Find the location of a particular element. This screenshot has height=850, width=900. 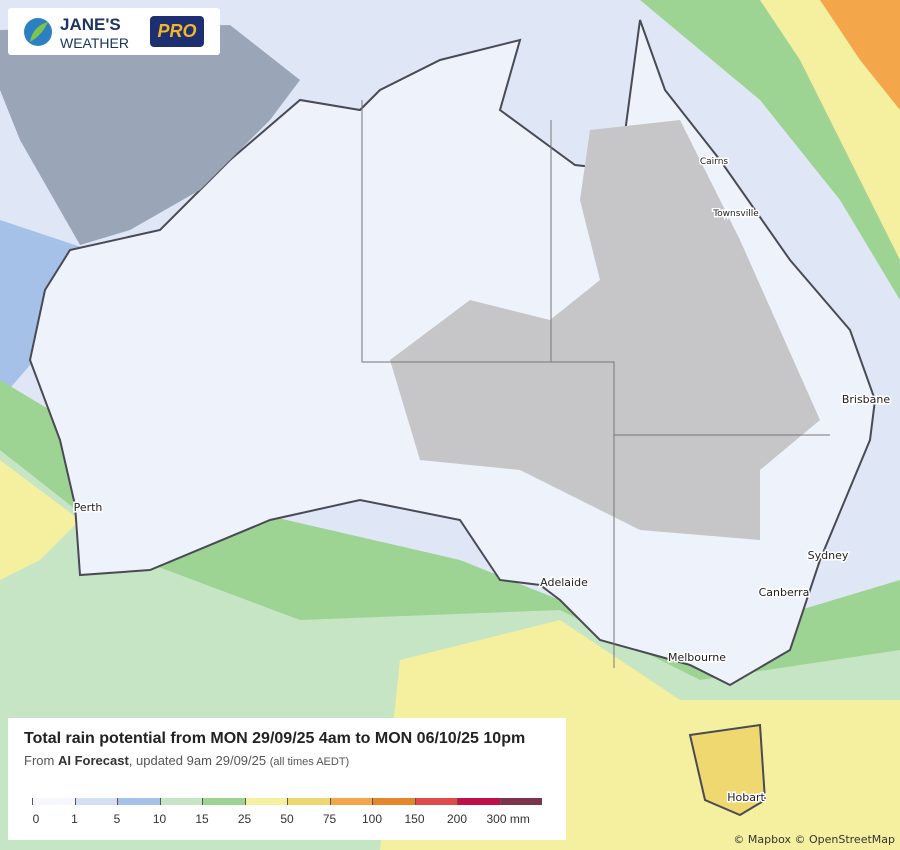

subtitle-source: AI Forecast is located at coordinates (93, 760).